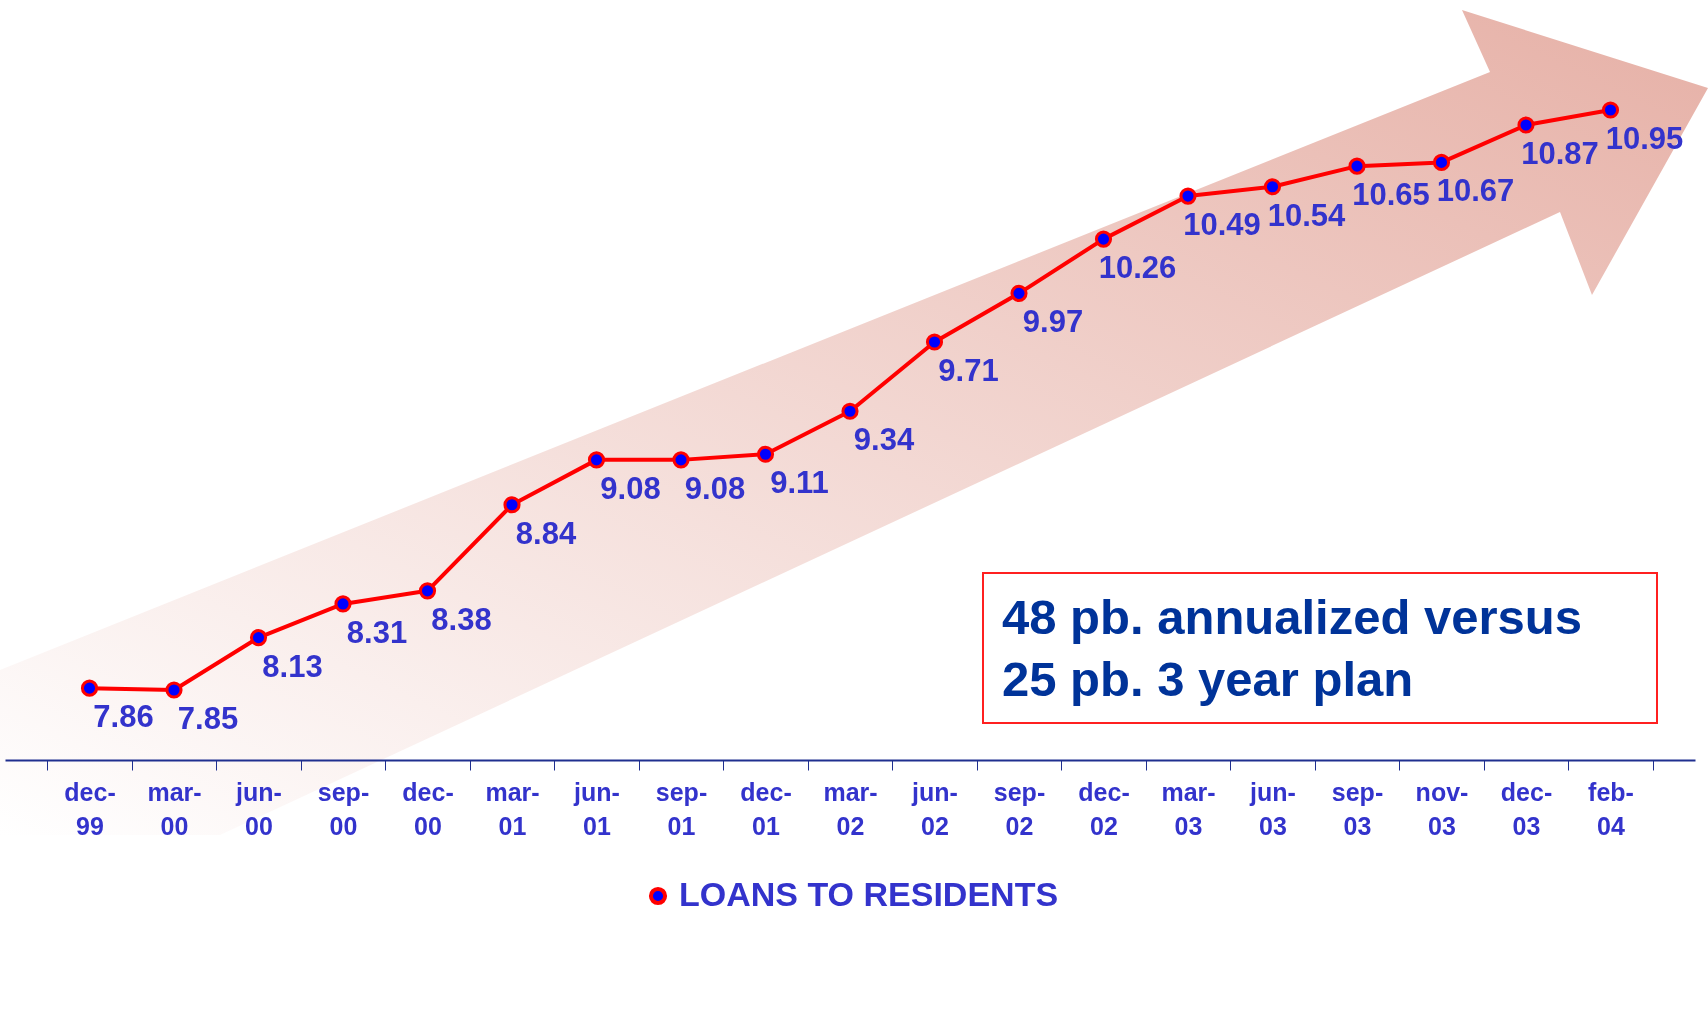 The width and height of the screenshot is (1708, 1018). I want to click on x-tick-label: jun-01, so click(596, 808).